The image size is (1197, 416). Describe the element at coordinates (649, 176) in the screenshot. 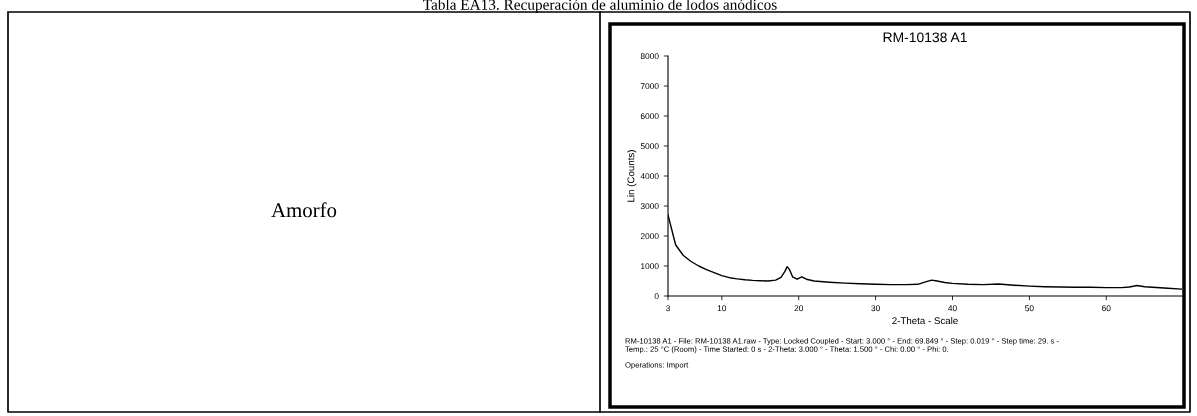

I see `y-tick-label: 4000` at that location.